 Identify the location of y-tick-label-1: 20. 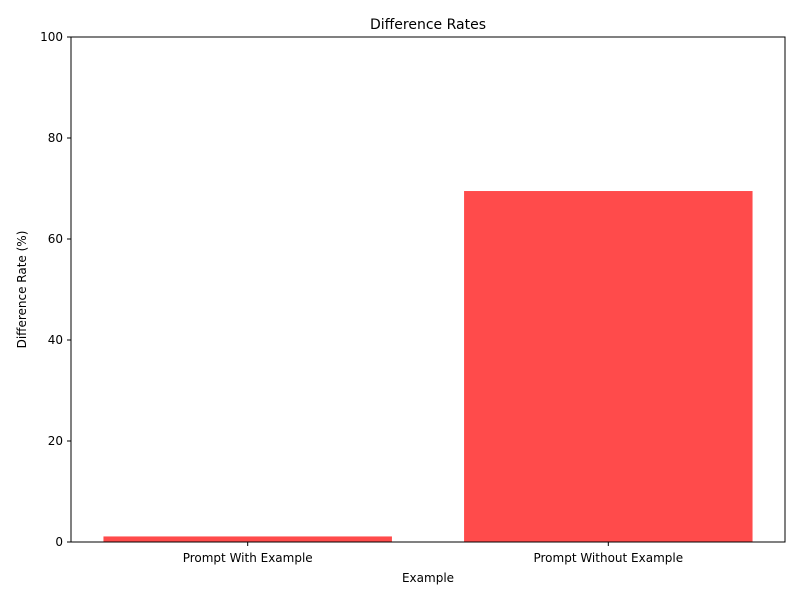
(55, 441).